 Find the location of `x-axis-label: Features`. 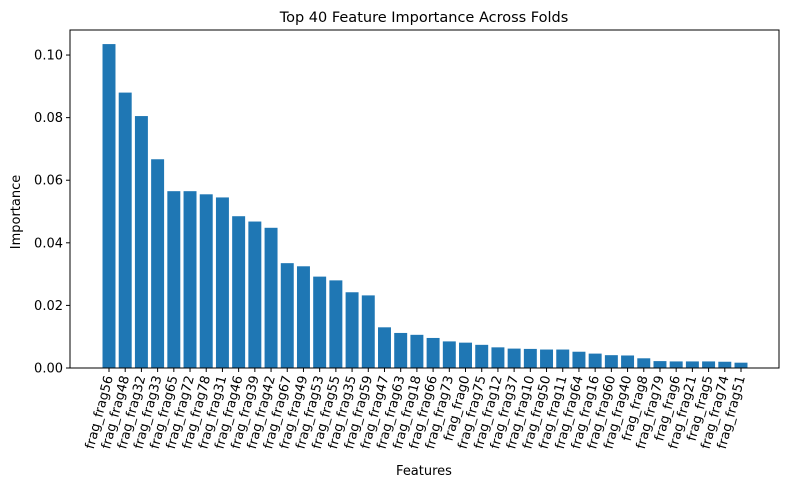

x-axis-label: Features is located at coordinates (424, 471).